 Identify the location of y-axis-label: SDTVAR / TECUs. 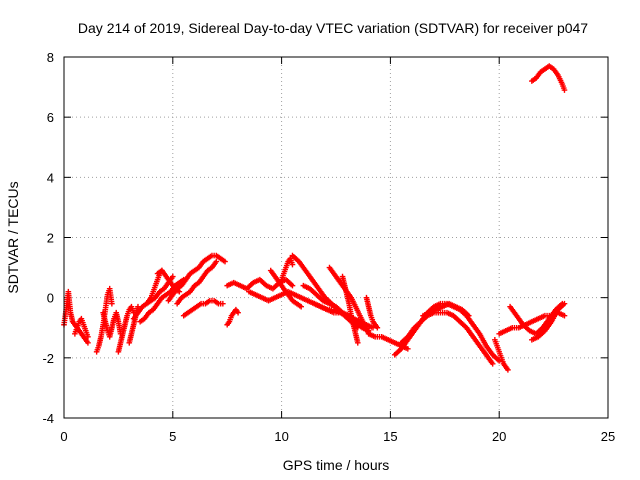
(13, 237).